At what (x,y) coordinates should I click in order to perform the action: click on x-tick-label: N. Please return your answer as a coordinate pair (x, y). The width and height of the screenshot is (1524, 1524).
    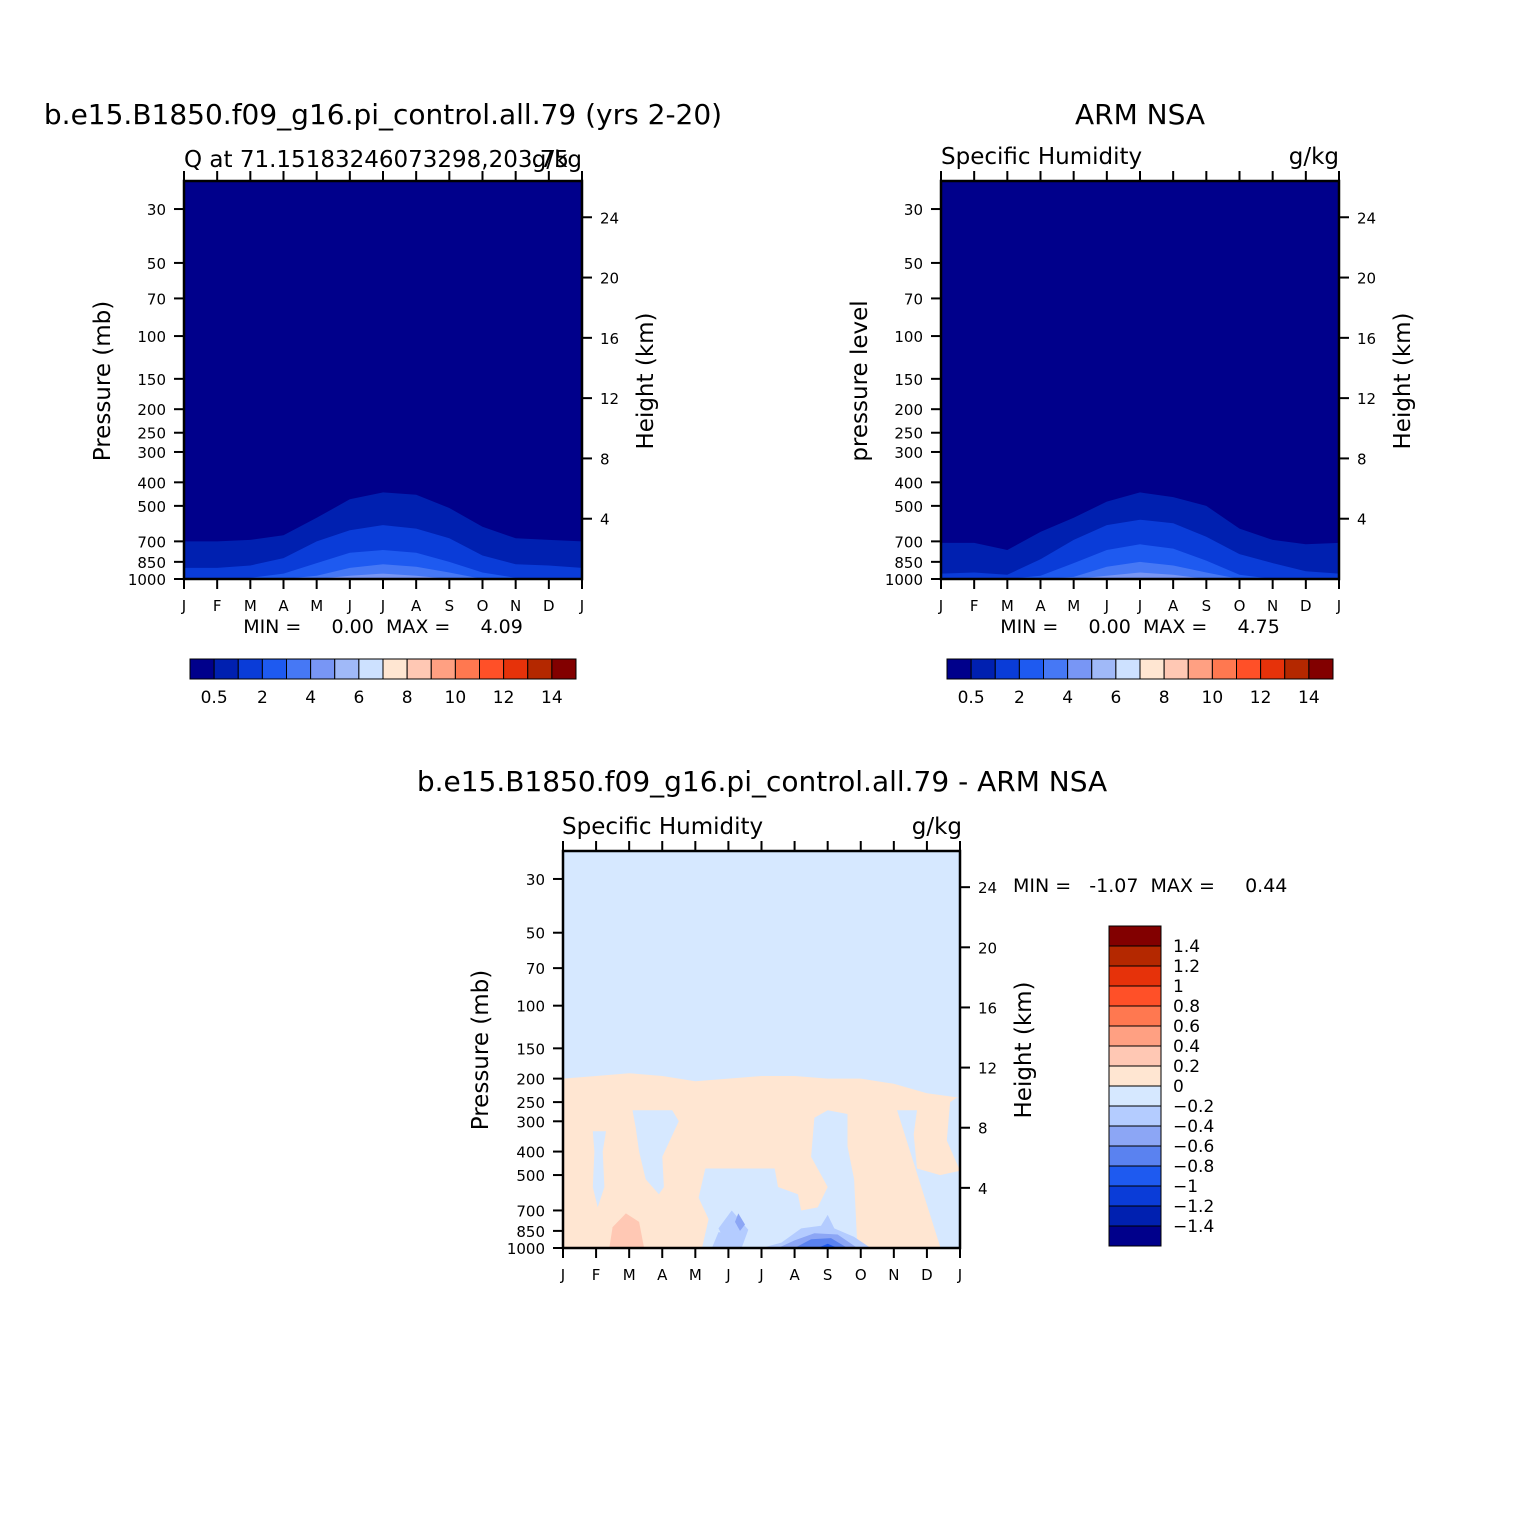
    Looking at the image, I should click on (515, 606).